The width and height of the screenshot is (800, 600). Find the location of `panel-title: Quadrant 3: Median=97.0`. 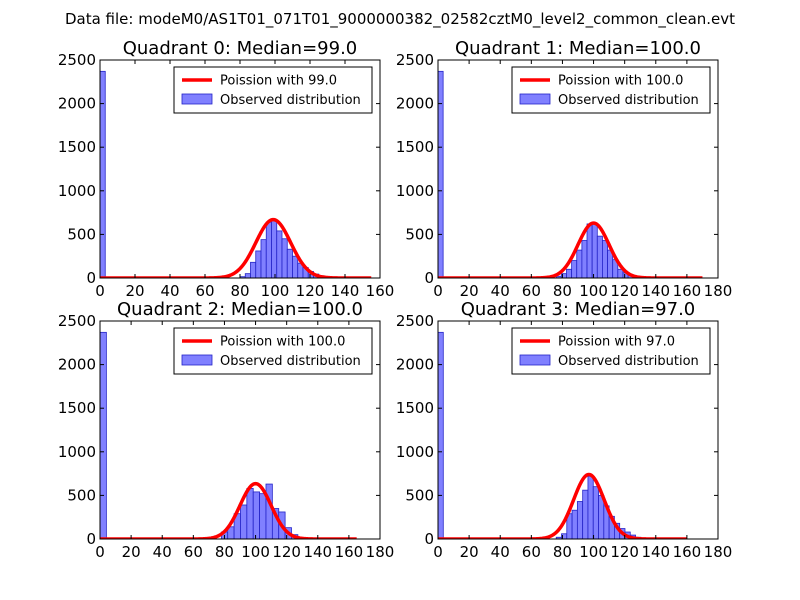

panel-title: Quadrant 3: Median=97.0 is located at coordinates (578, 309).